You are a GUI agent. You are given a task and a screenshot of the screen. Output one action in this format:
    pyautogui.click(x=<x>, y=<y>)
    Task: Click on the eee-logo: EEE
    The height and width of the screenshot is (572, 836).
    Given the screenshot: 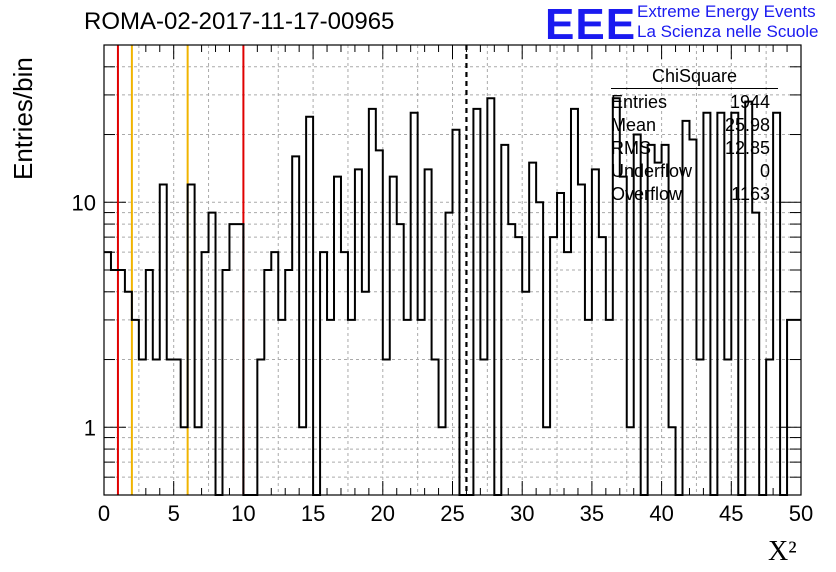 What is the action you would take?
    pyautogui.click(x=591, y=24)
    